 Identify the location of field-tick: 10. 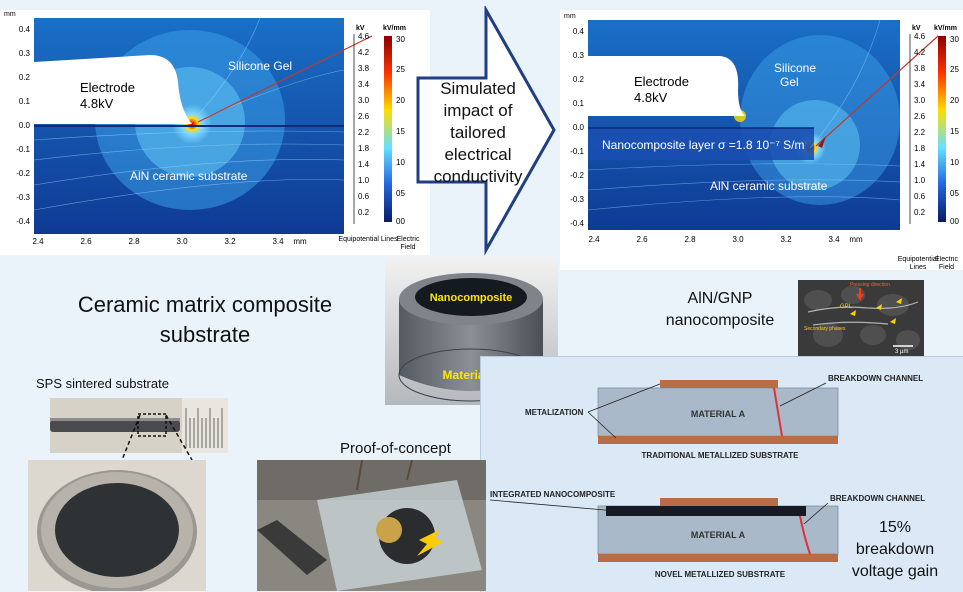
(400, 162).